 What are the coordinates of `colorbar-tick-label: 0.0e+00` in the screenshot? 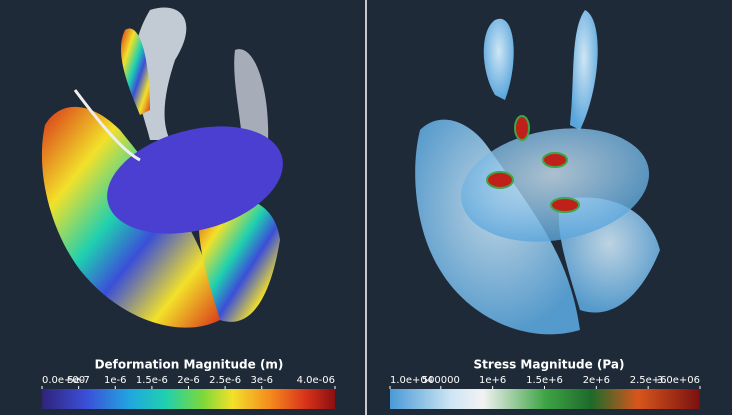 It's located at (63, 380).